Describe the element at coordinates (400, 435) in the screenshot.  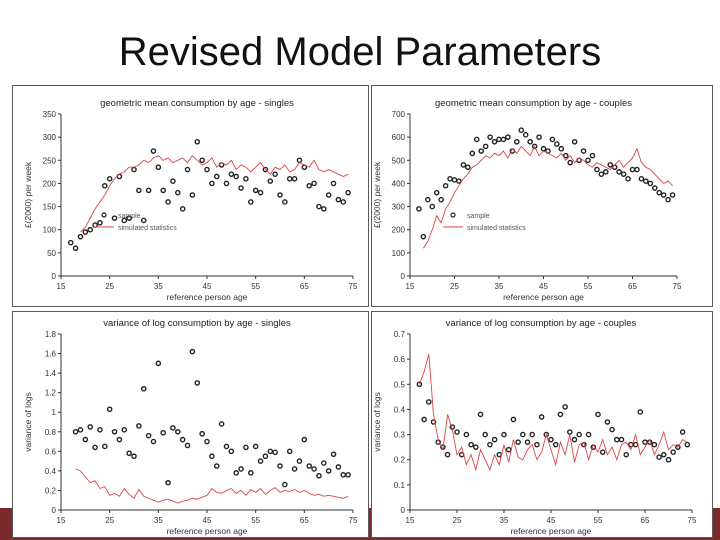
I see `y-tick-label: 0.3` at that location.